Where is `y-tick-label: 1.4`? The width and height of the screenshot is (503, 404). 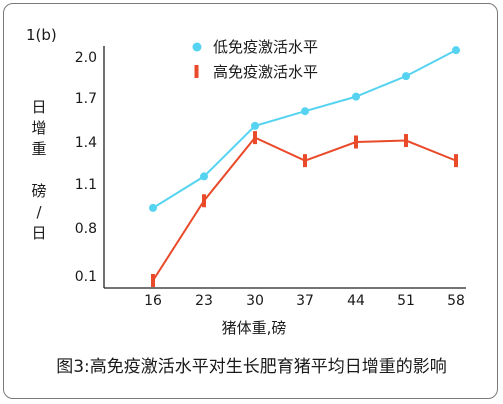 y-tick-label: 1.4 is located at coordinates (86, 143).